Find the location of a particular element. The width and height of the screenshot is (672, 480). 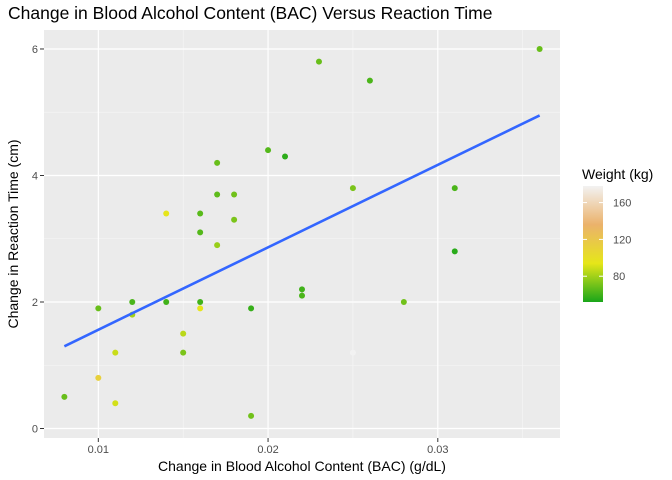

legend-tick-label: 120 is located at coordinates (622, 240).